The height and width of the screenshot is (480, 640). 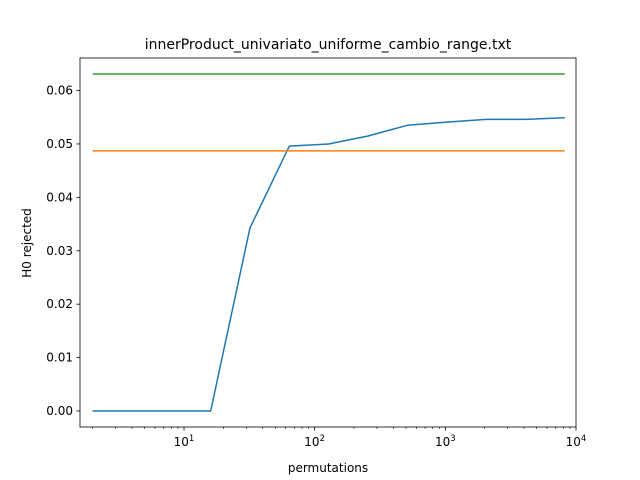 I want to click on y-axis: 0.00 0.01 0.02 0.03 0.04 0.05 0.06, so click(x=63, y=251).